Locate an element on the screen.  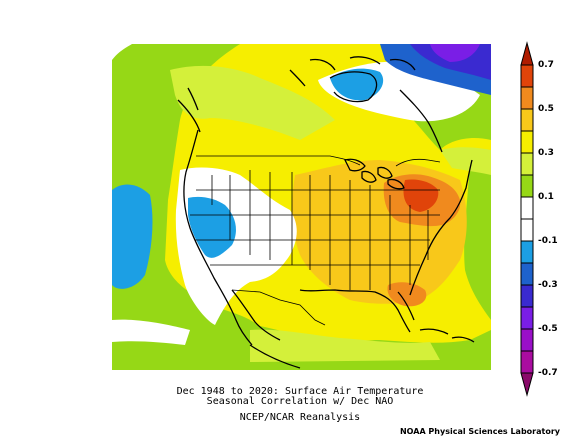
field-orange-southeast is located at coordinates (407, 294).